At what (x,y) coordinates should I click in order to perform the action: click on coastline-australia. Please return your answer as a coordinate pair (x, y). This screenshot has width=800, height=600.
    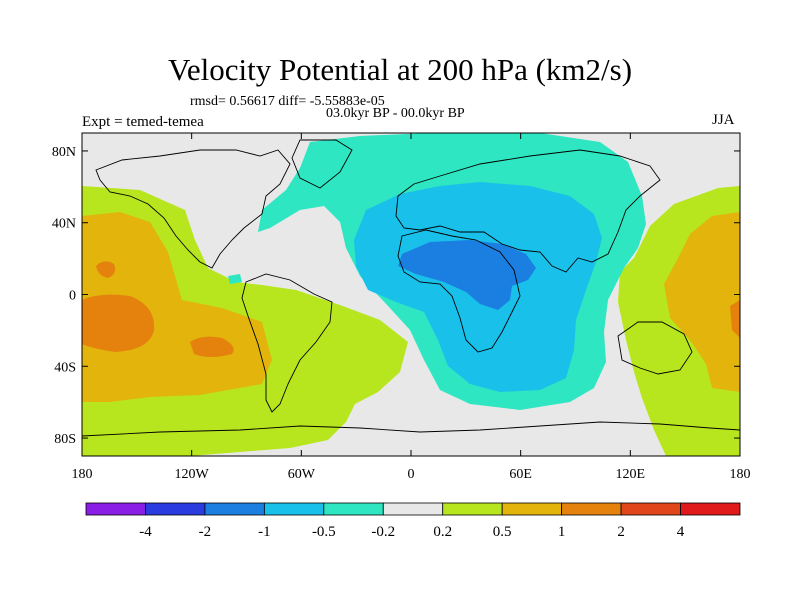
    Looking at the image, I should click on (655, 348).